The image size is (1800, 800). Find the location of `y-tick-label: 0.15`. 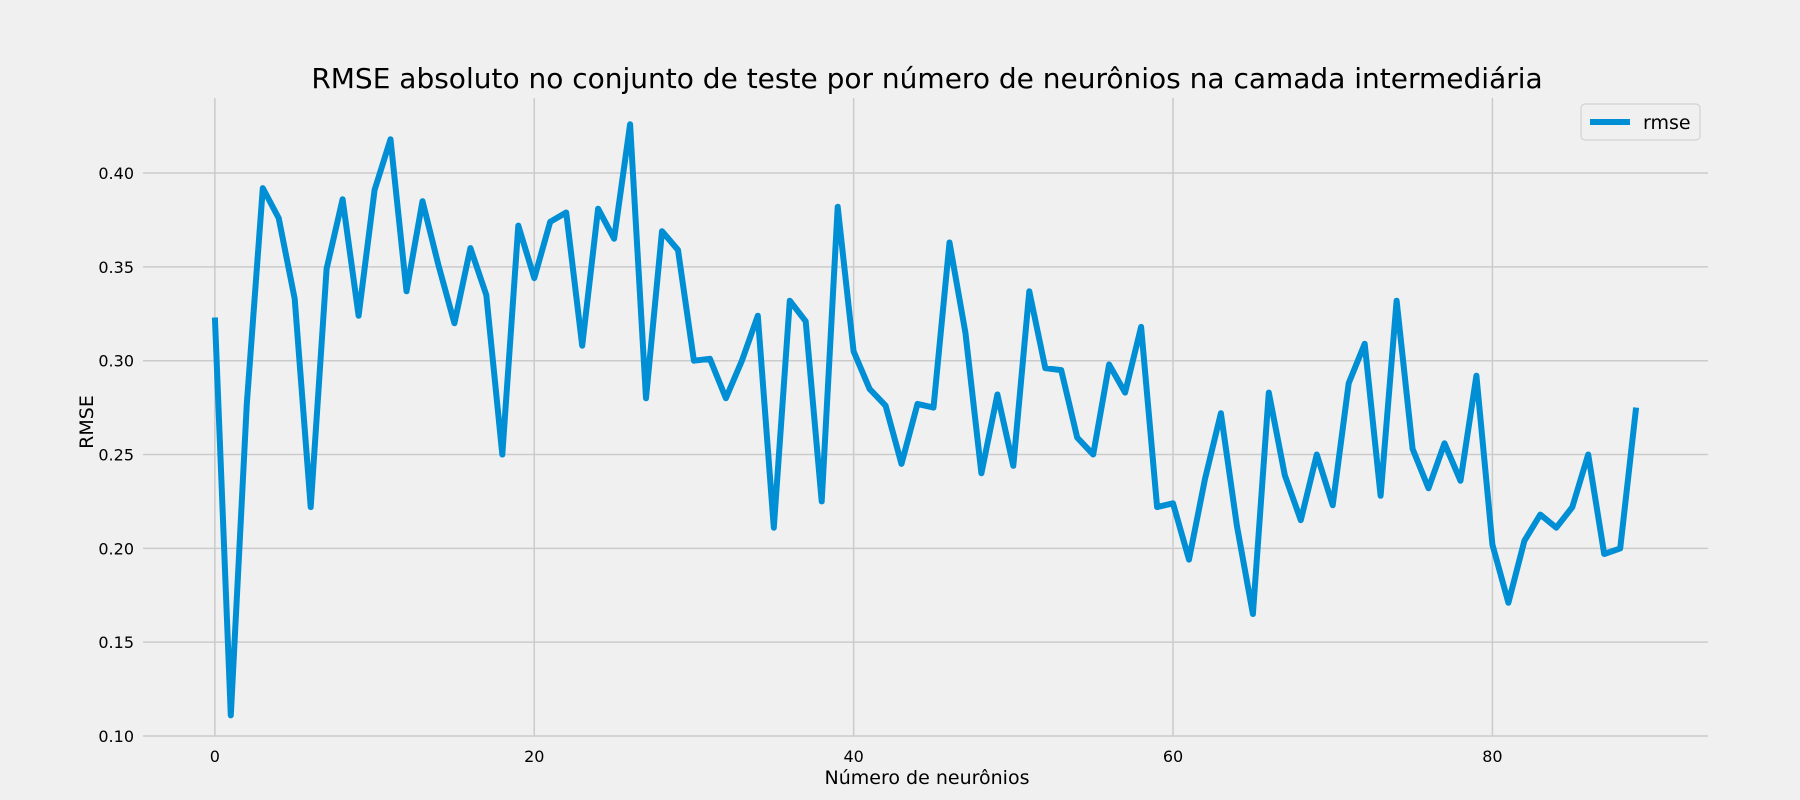

y-tick-label: 0.15 is located at coordinates (116, 642).